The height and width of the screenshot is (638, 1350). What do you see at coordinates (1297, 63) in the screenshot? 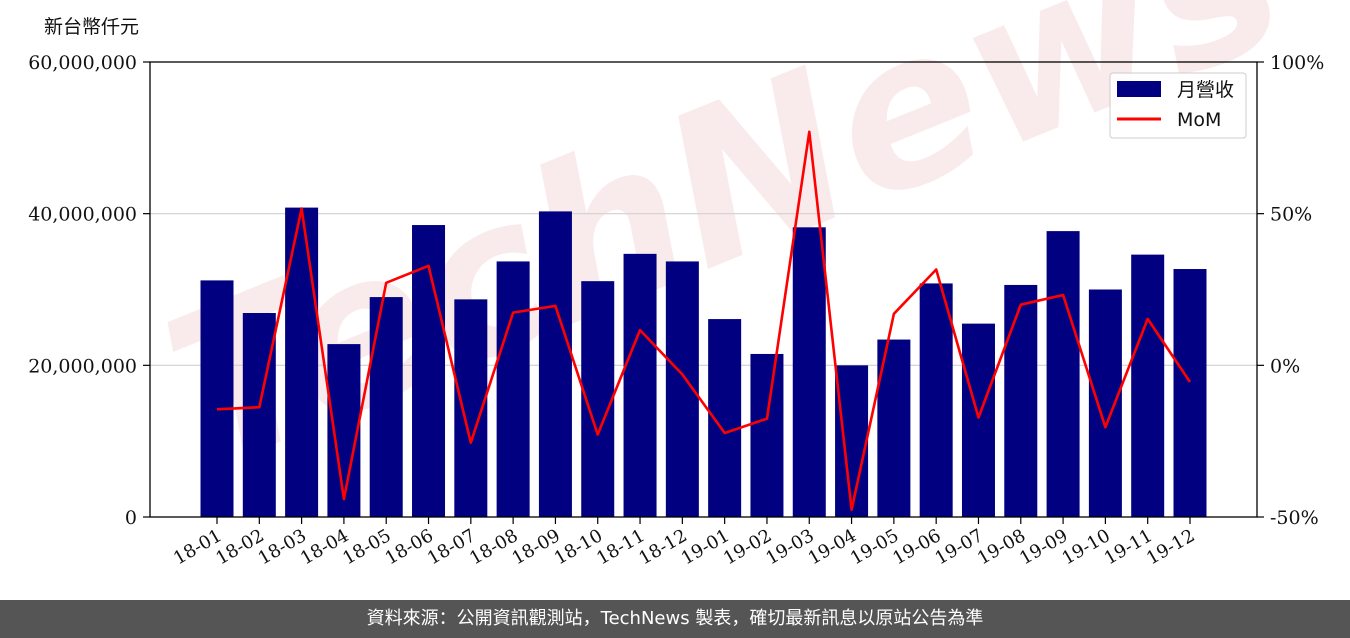
I see `right-tick-label: 100%` at bounding box center [1297, 63].